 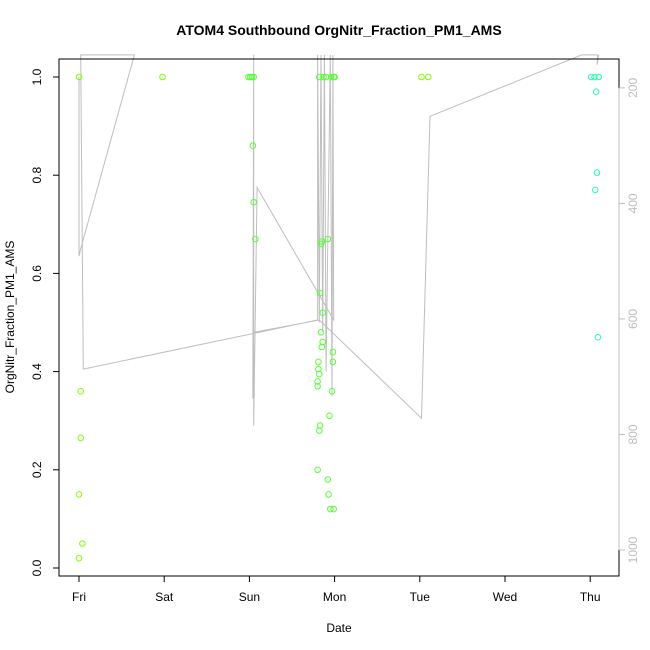 What do you see at coordinates (37, 567) in the screenshot?
I see `y-tick-label: 0.0` at bounding box center [37, 567].